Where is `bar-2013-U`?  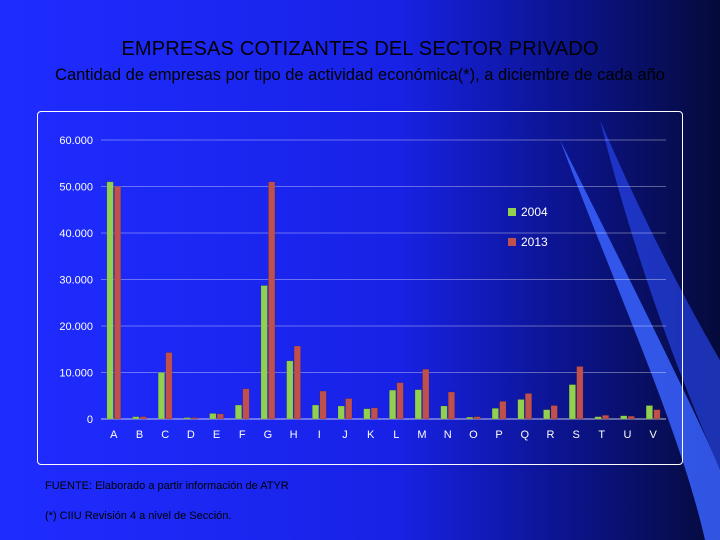 bar-2013-U is located at coordinates (631, 417).